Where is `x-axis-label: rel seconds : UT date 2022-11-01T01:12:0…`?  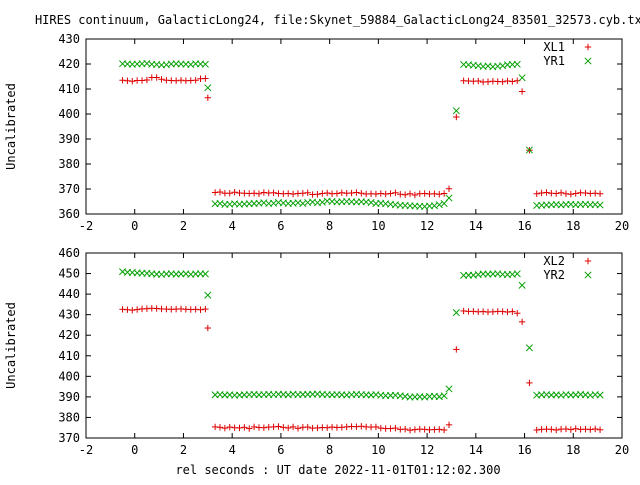 x-axis-label: rel seconds : UT date 2022-11-01T01:12:0… is located at coordinates (337, 470).